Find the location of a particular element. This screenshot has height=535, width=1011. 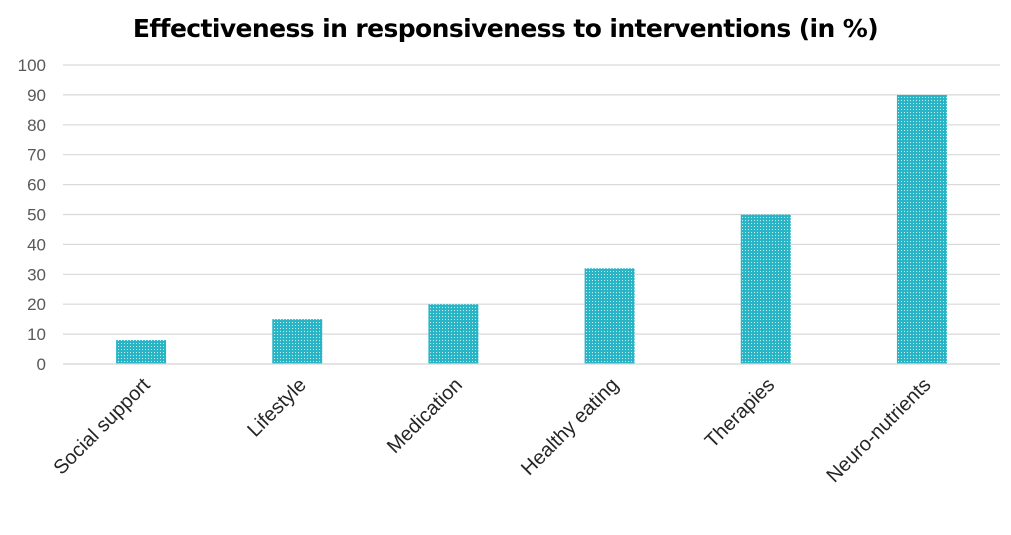

y-tick-label: 100 is located at coordinates (32, 65).